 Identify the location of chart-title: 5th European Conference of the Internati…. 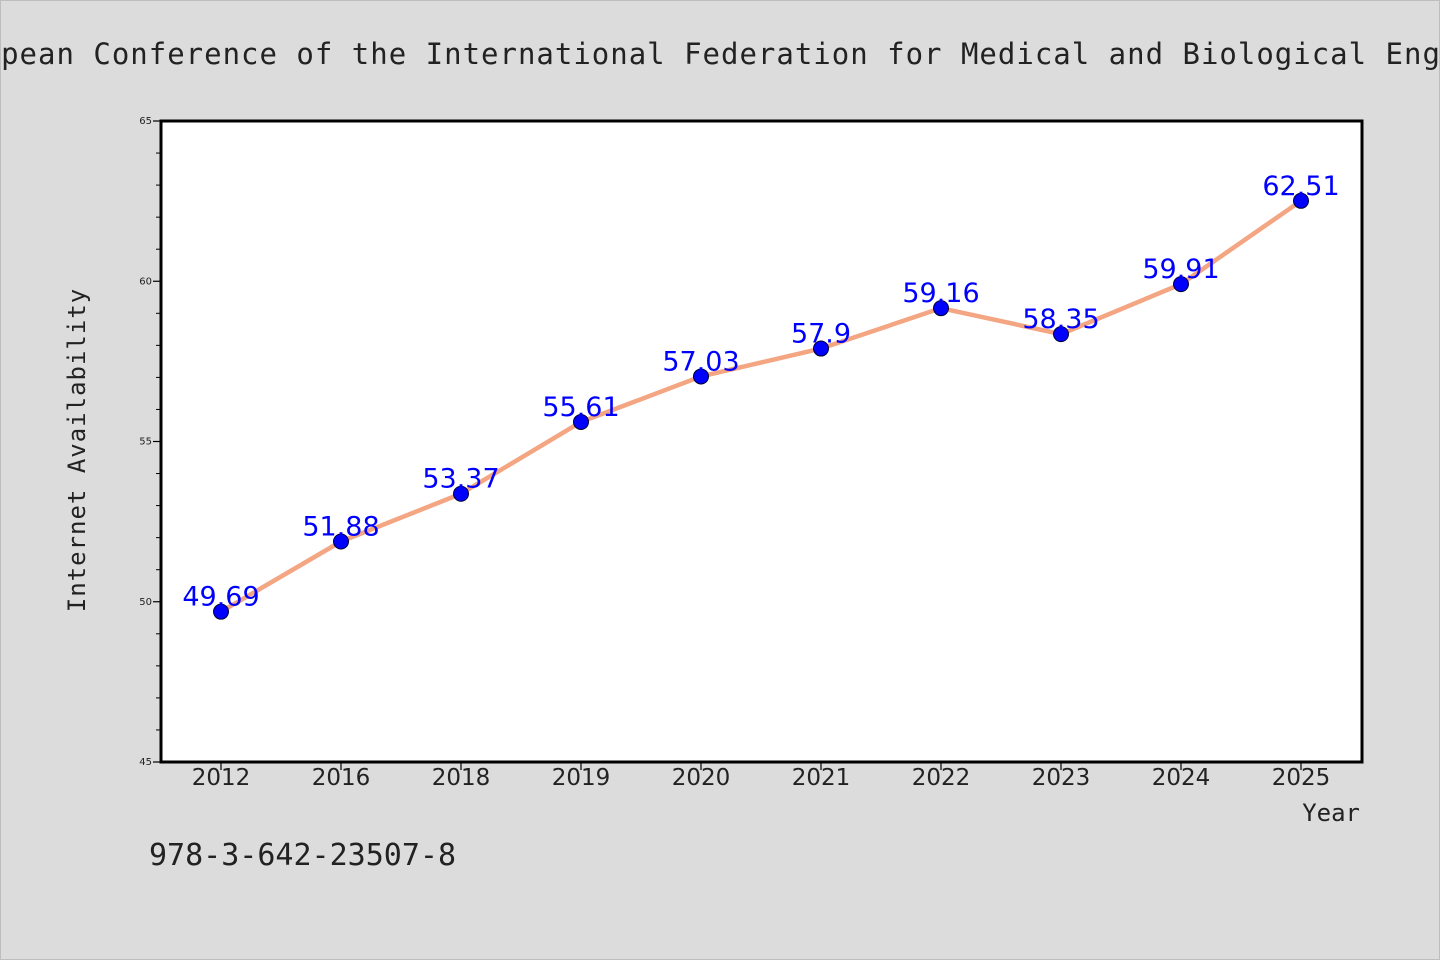
(720, 54).